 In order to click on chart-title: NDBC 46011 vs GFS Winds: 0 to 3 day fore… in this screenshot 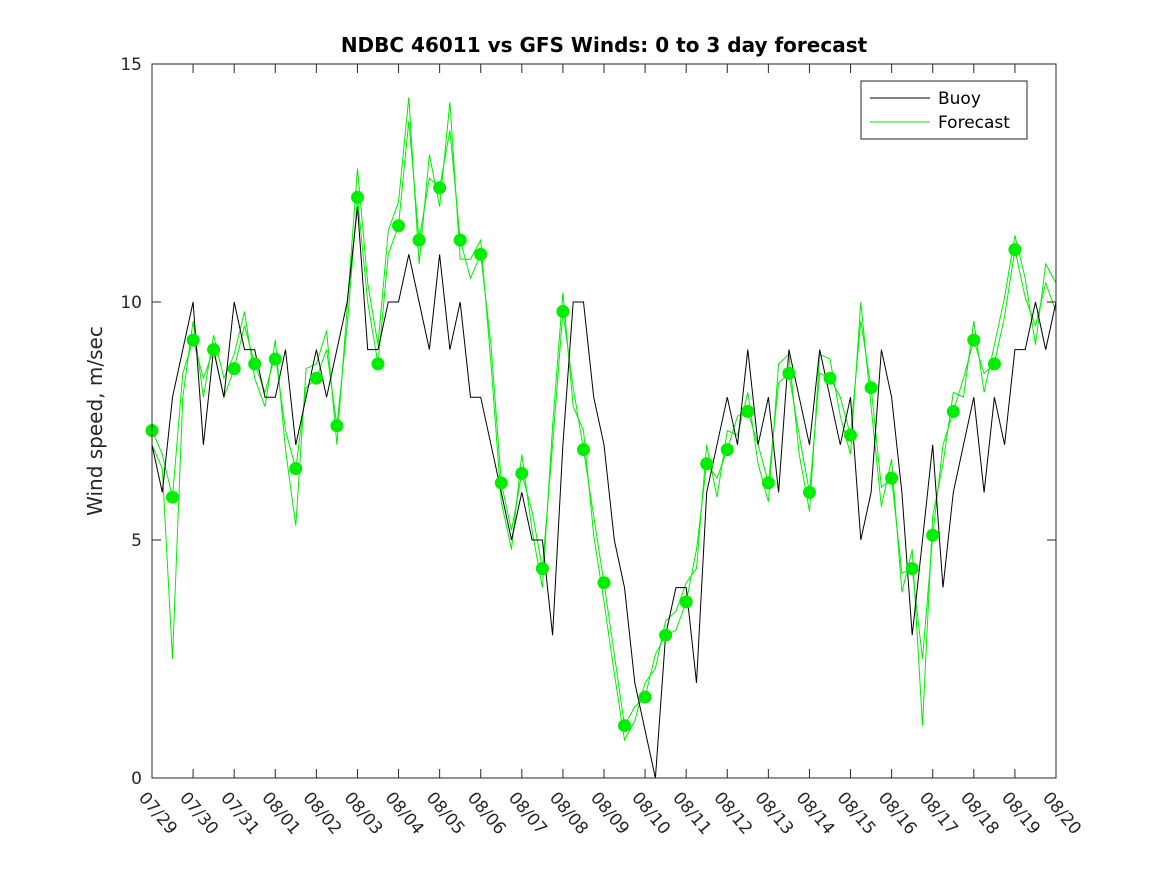, I will do `click(604, 45)`.